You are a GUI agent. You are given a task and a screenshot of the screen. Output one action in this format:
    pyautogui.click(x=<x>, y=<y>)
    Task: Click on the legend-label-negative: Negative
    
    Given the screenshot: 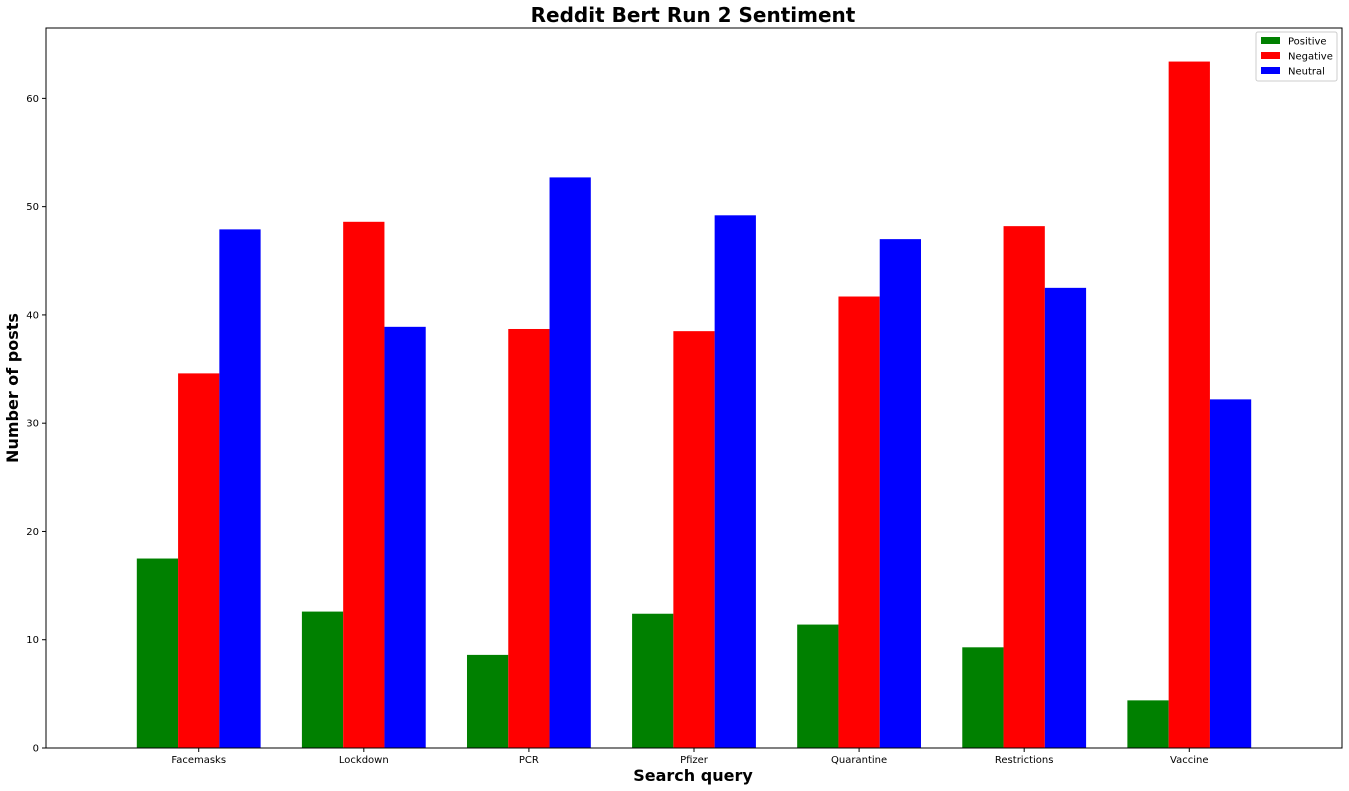 What is the action you would take?
    pyautogui.click(x=1310, y=57)
    